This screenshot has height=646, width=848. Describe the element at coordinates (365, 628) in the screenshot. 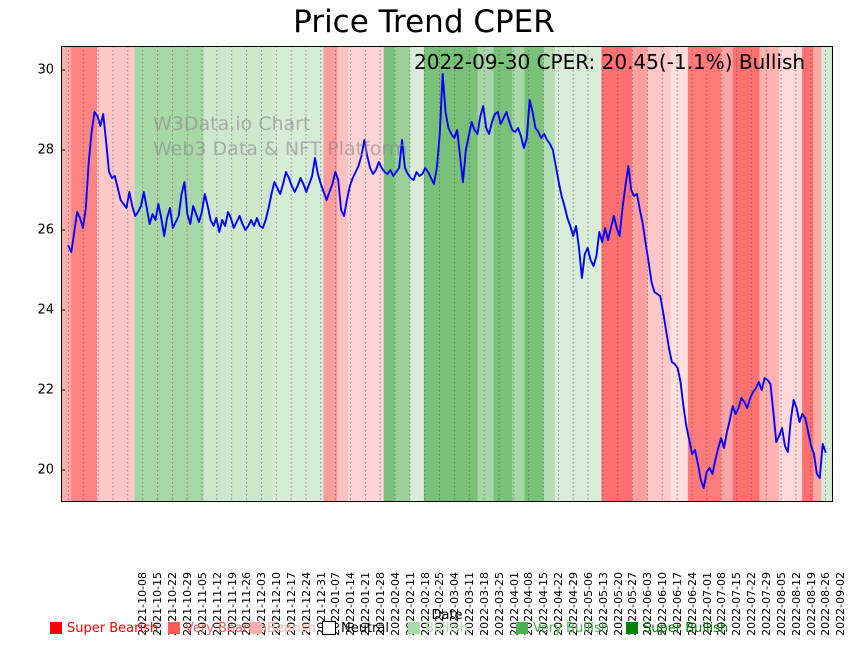

I see `legend-label: Neutral` at that location.